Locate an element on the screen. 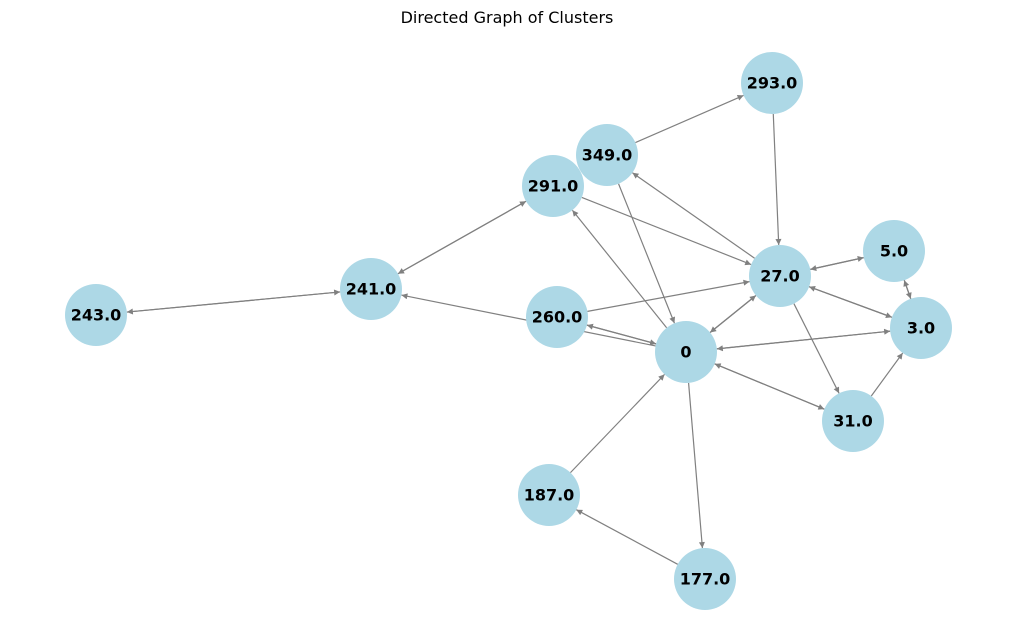 This screenshot has height=639, width=1014. node-label-260: 260.0 is located at coordinates (557, 317).